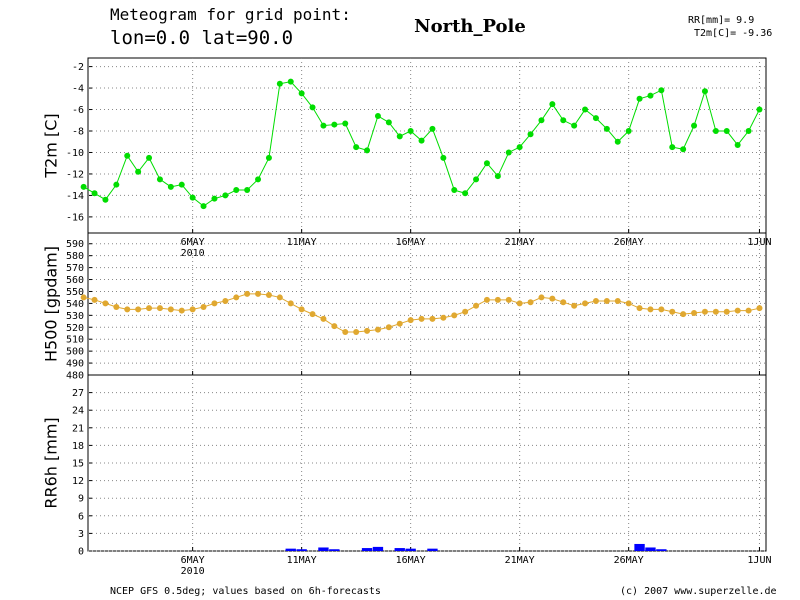 Image resolution: width=800 pixels, height=600 pixels. What do you see at coordinates (75, 304) in the screenshot?
I see `y-tick-label: 540` at bounding box center [75, 304].